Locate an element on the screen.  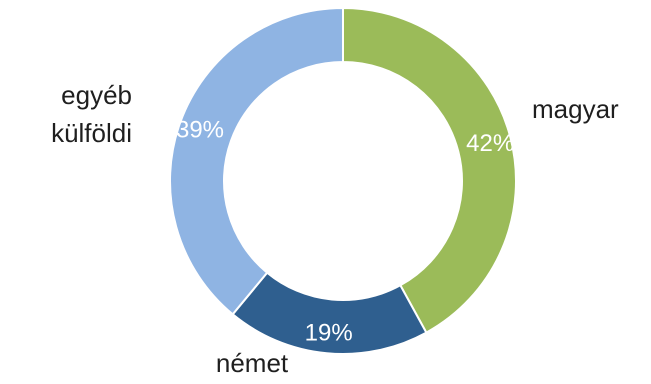
value-label-magyar: 42% is located at coordinates (490, 143).